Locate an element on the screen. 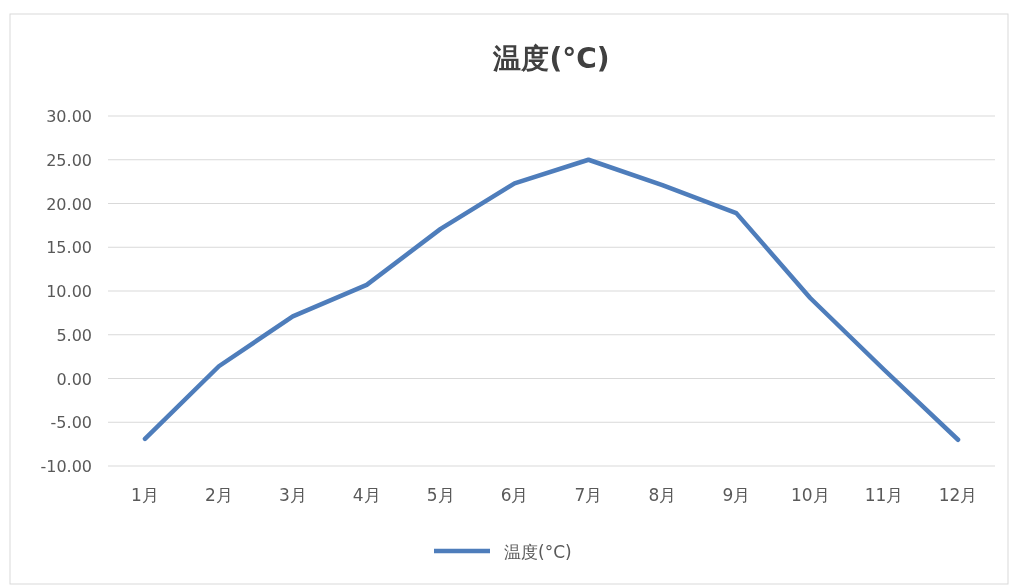 Image resolution: width=1011 pixels, height=586 pixels. x-tick-label: 4月 is located at coordinates (366, 495).